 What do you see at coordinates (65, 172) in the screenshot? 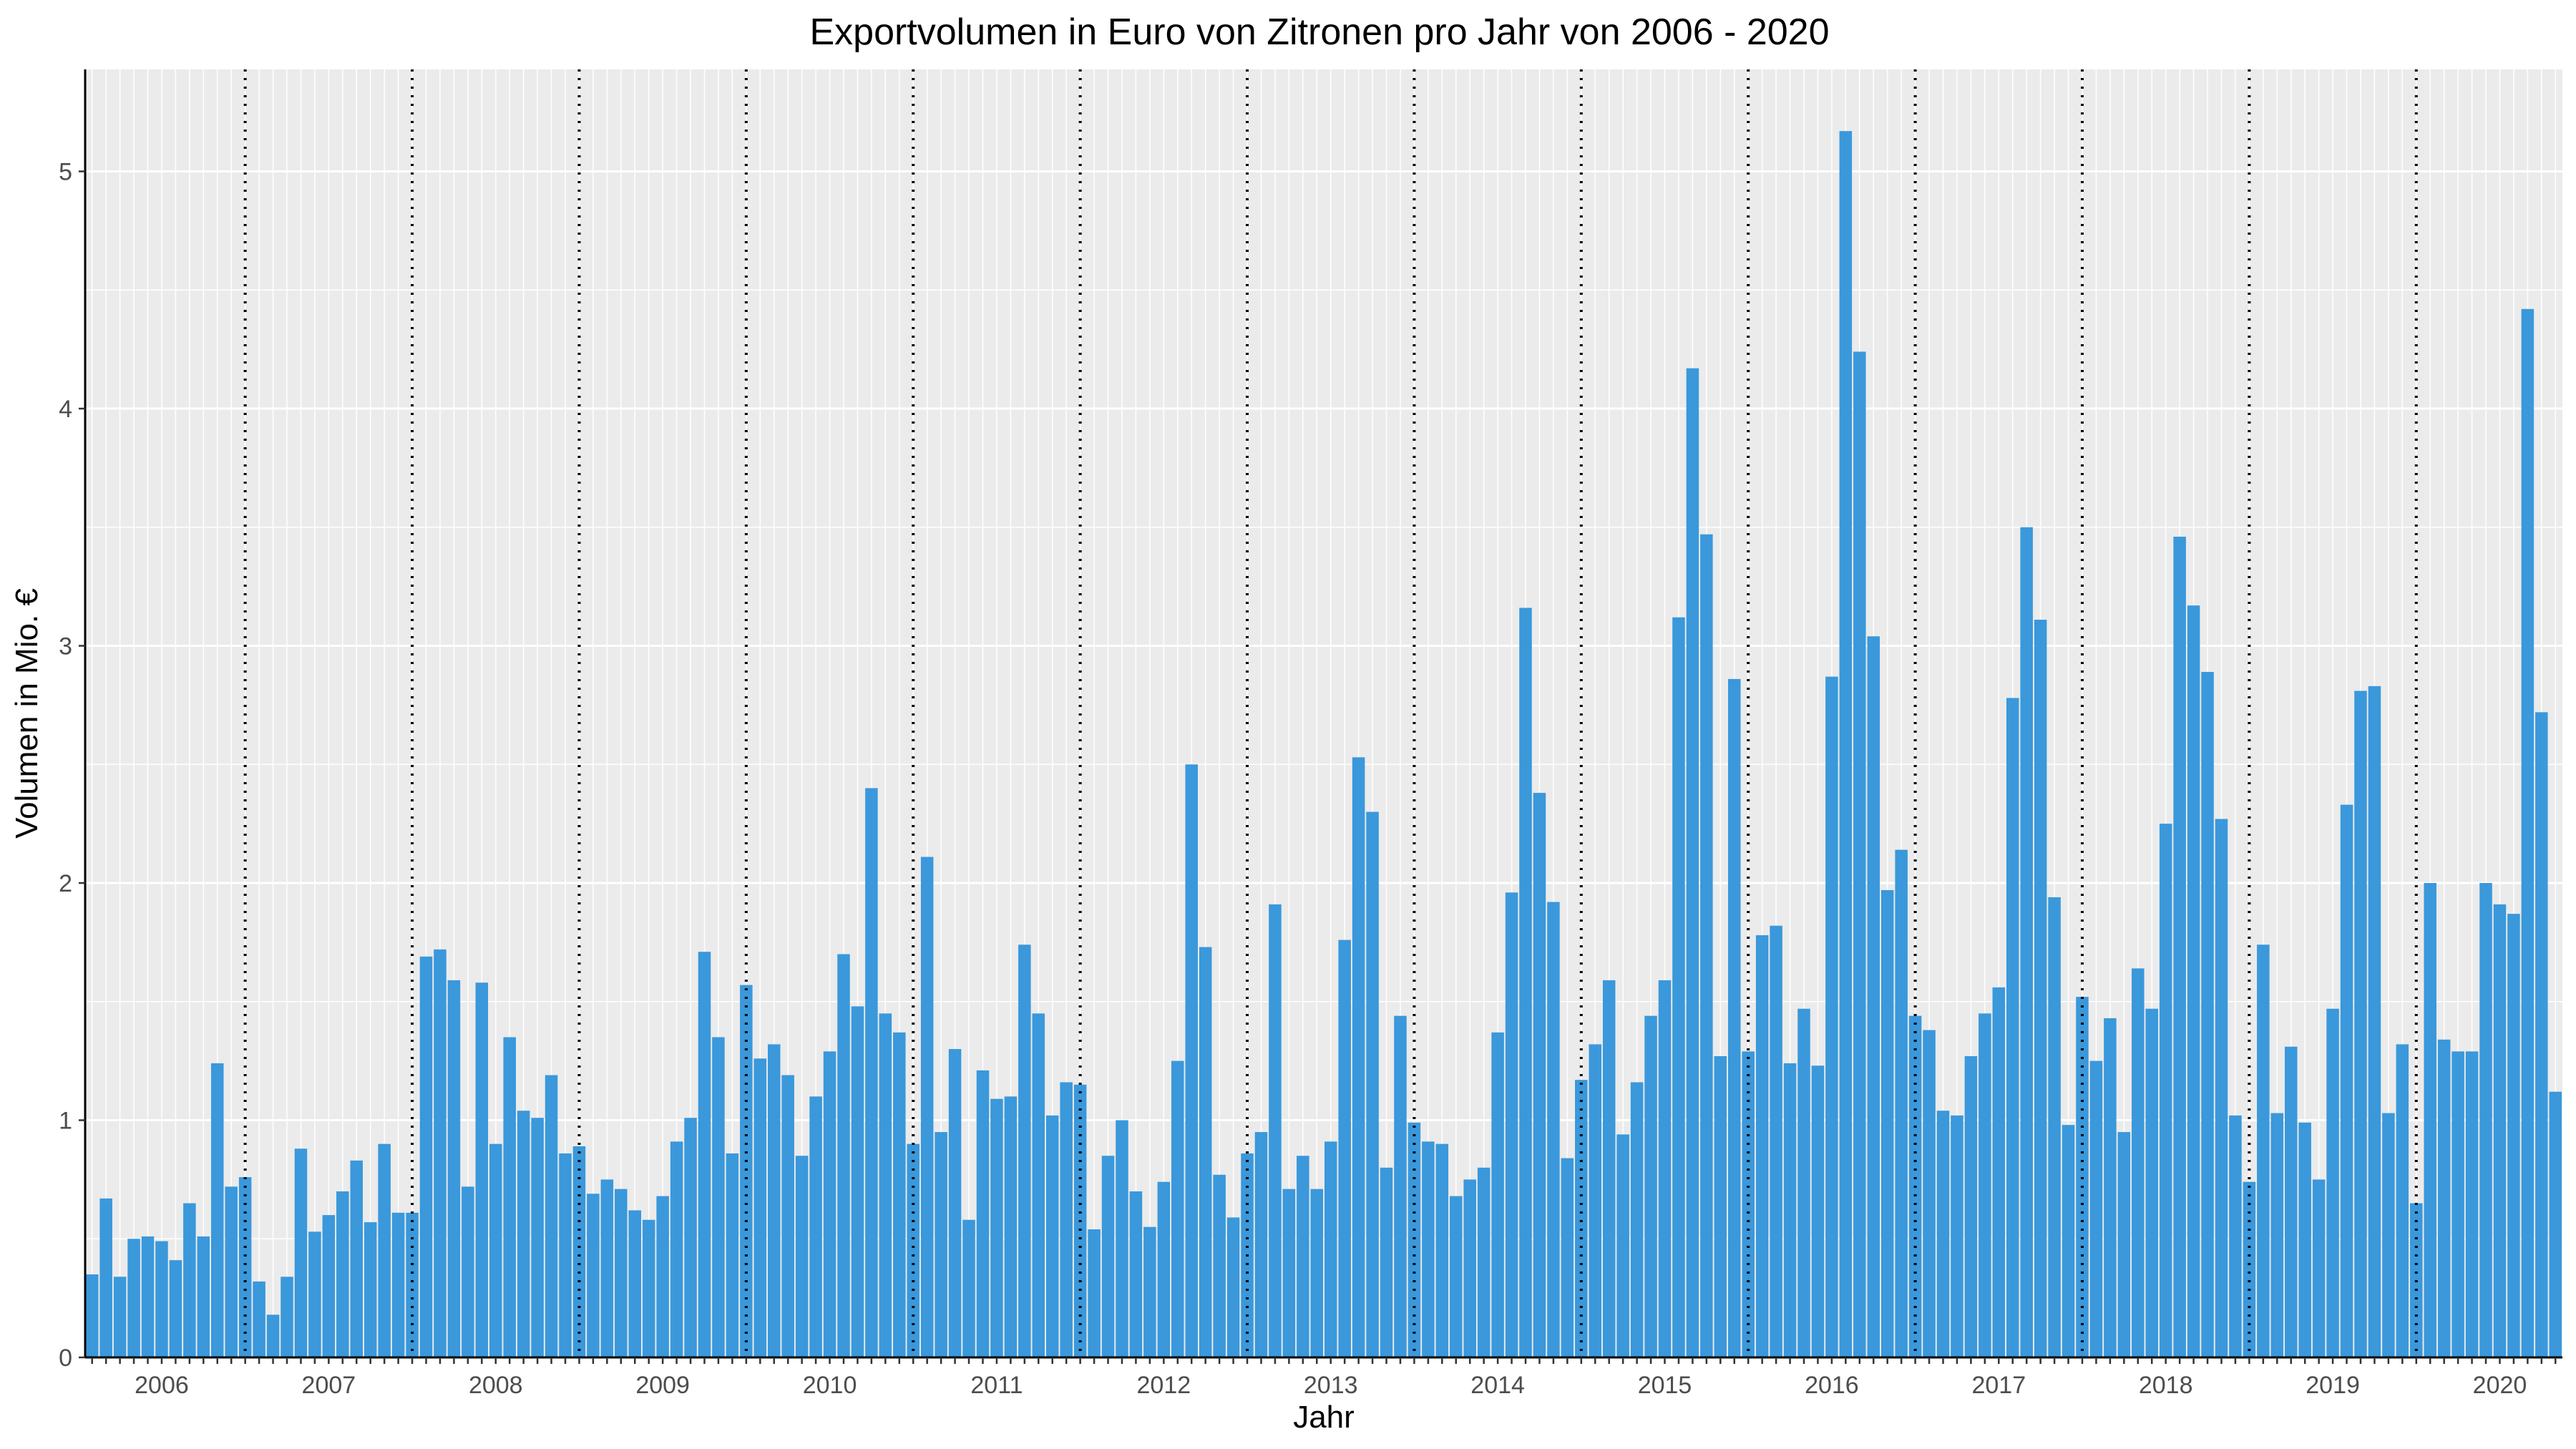
I see `y-tick-label: 5` at bounding box center [65, 172].